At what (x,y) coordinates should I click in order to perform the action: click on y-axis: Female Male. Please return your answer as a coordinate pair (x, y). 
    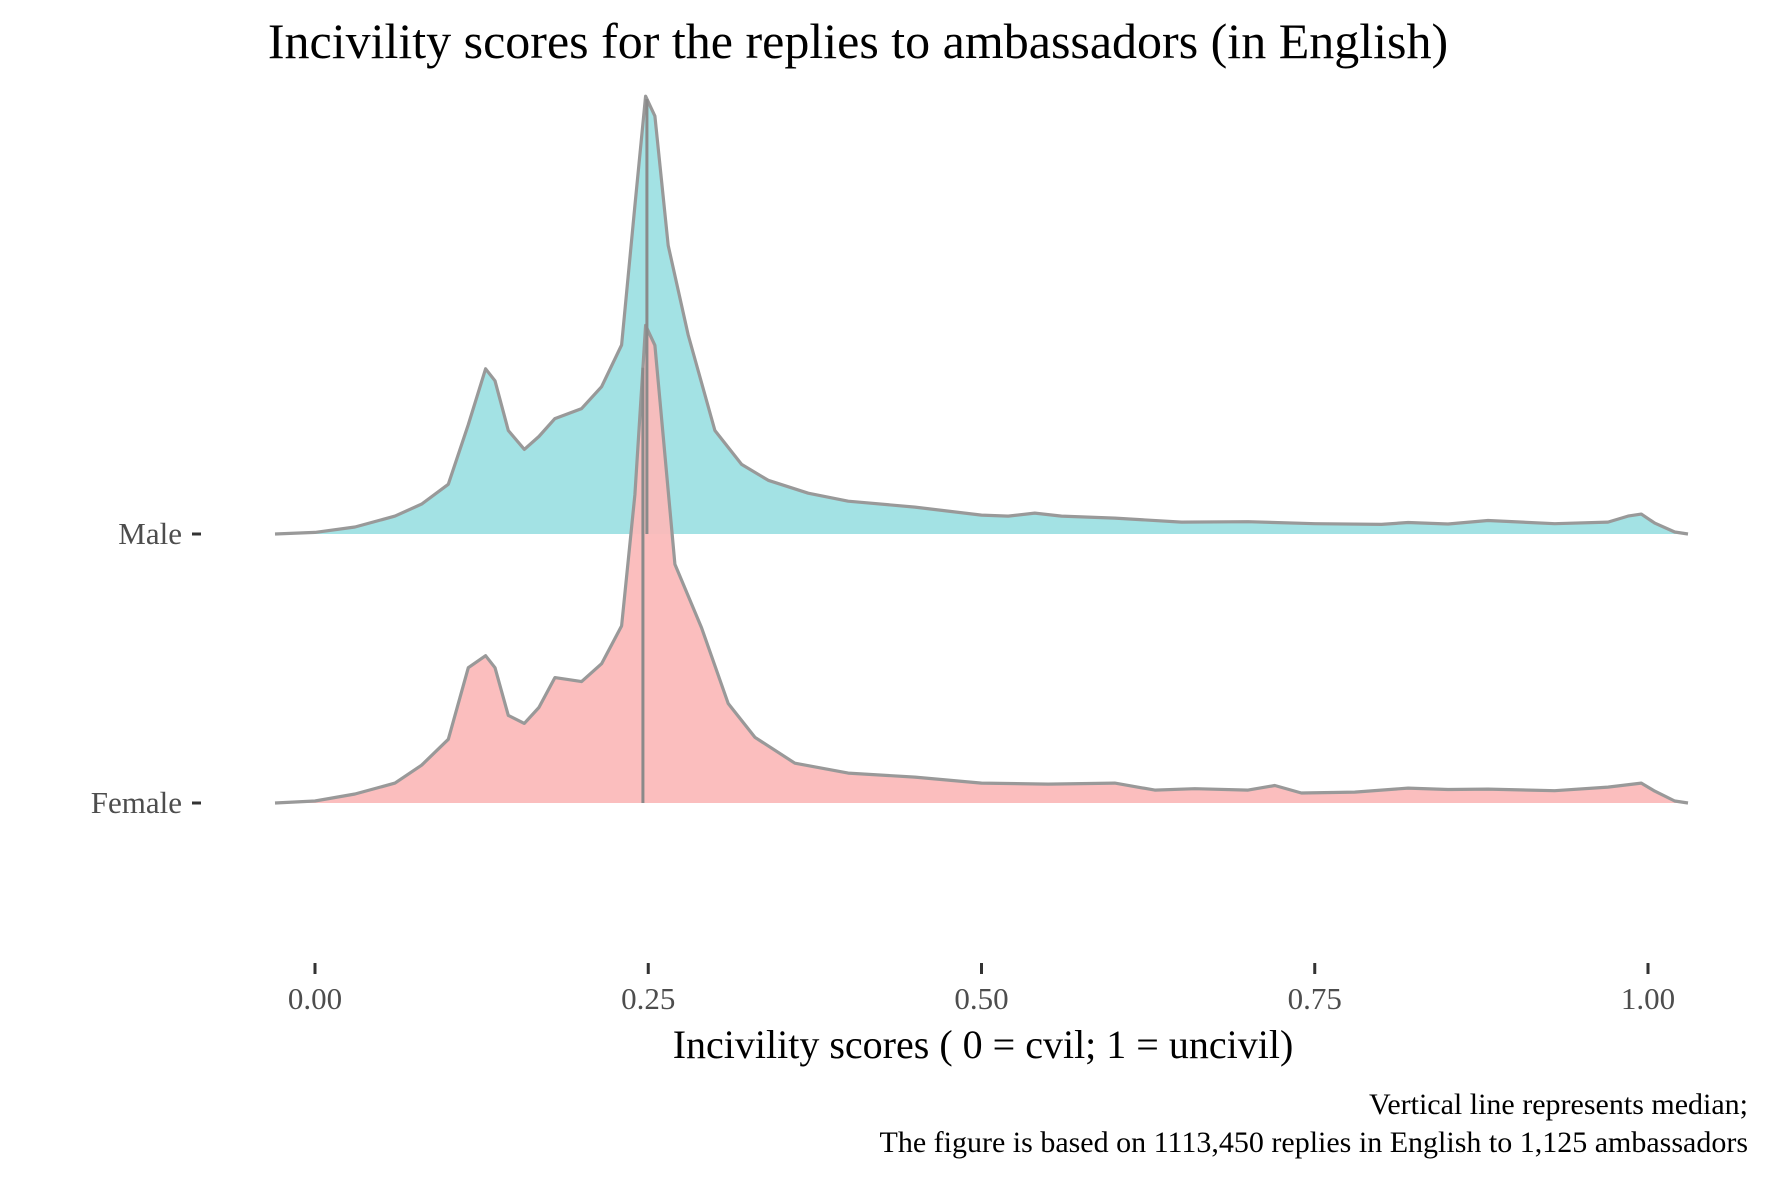
    Looking at the image, I should click on (146, 668).